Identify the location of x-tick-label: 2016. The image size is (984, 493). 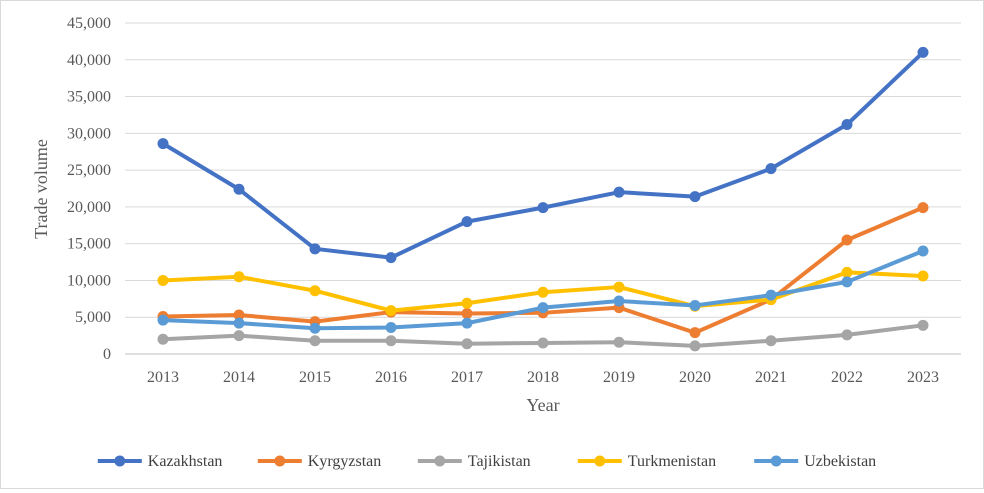
(391, 377).